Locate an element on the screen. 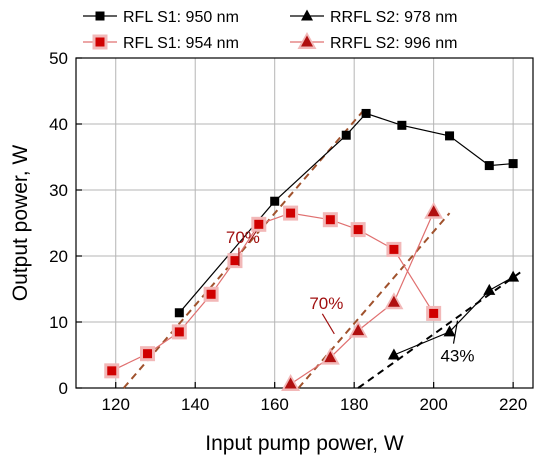 The width and height of the screenshot is (550, 455). legend-item: RFL S1: 954 nm is located at coordinates (161, 43).